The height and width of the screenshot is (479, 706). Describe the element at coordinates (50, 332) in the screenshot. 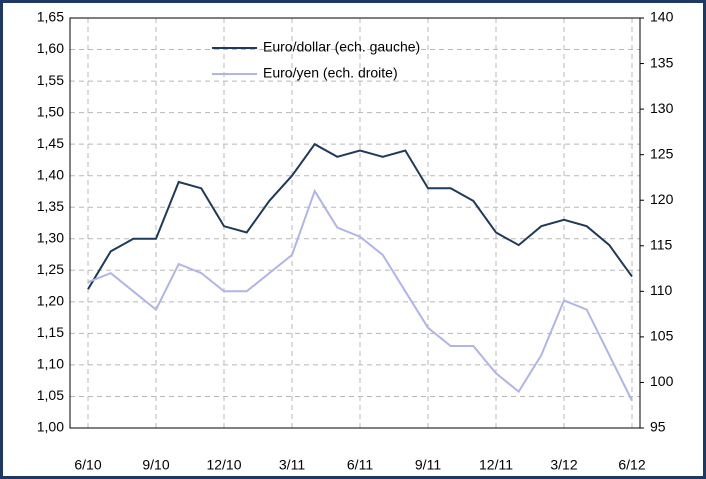

I see `y-tick-label: 1,15` at that location.